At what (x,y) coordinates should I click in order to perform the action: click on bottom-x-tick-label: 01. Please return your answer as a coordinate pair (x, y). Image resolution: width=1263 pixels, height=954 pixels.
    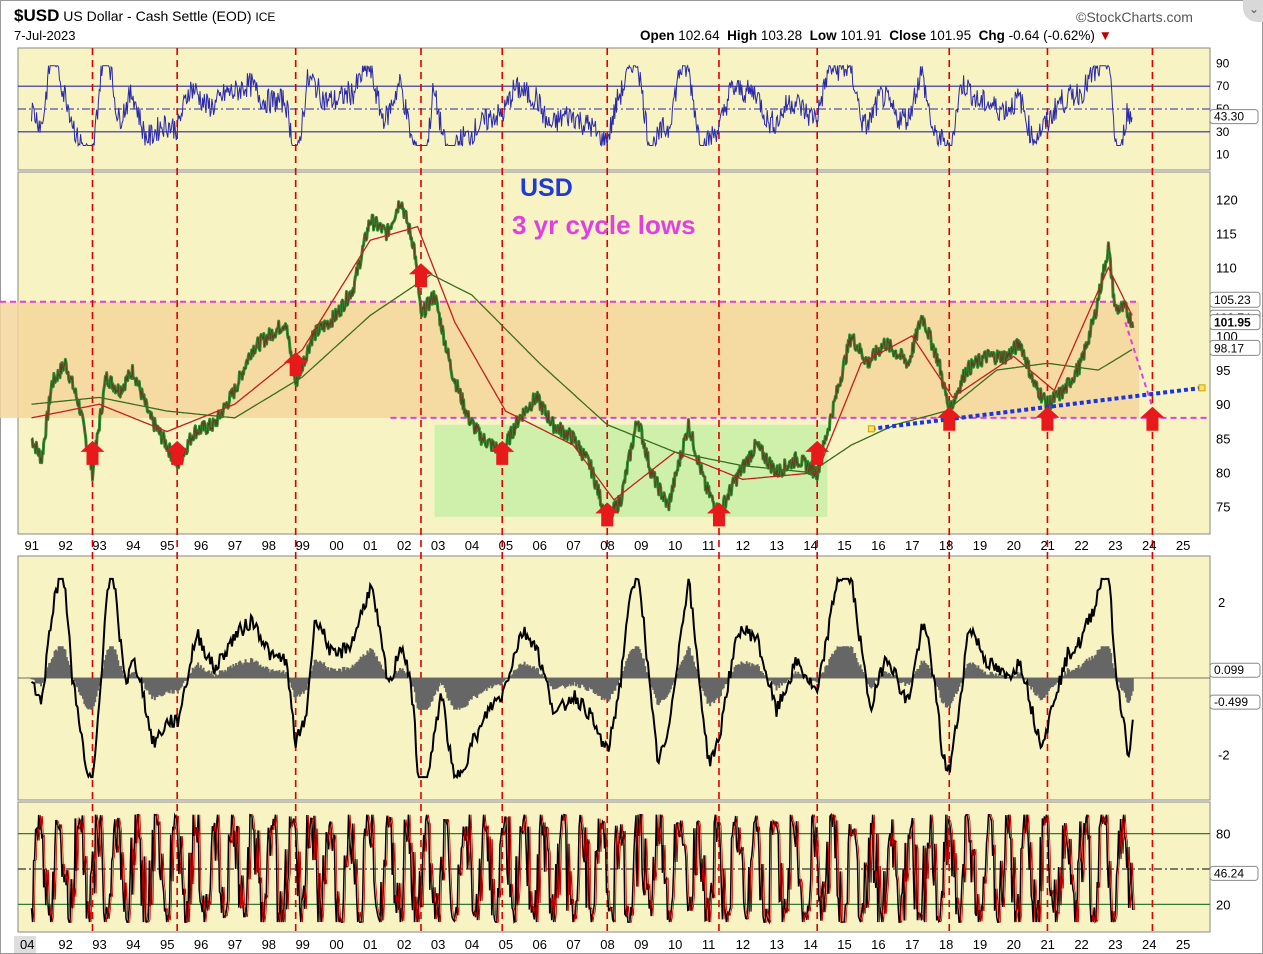
    Looking at the image, I should click on (370, 944).